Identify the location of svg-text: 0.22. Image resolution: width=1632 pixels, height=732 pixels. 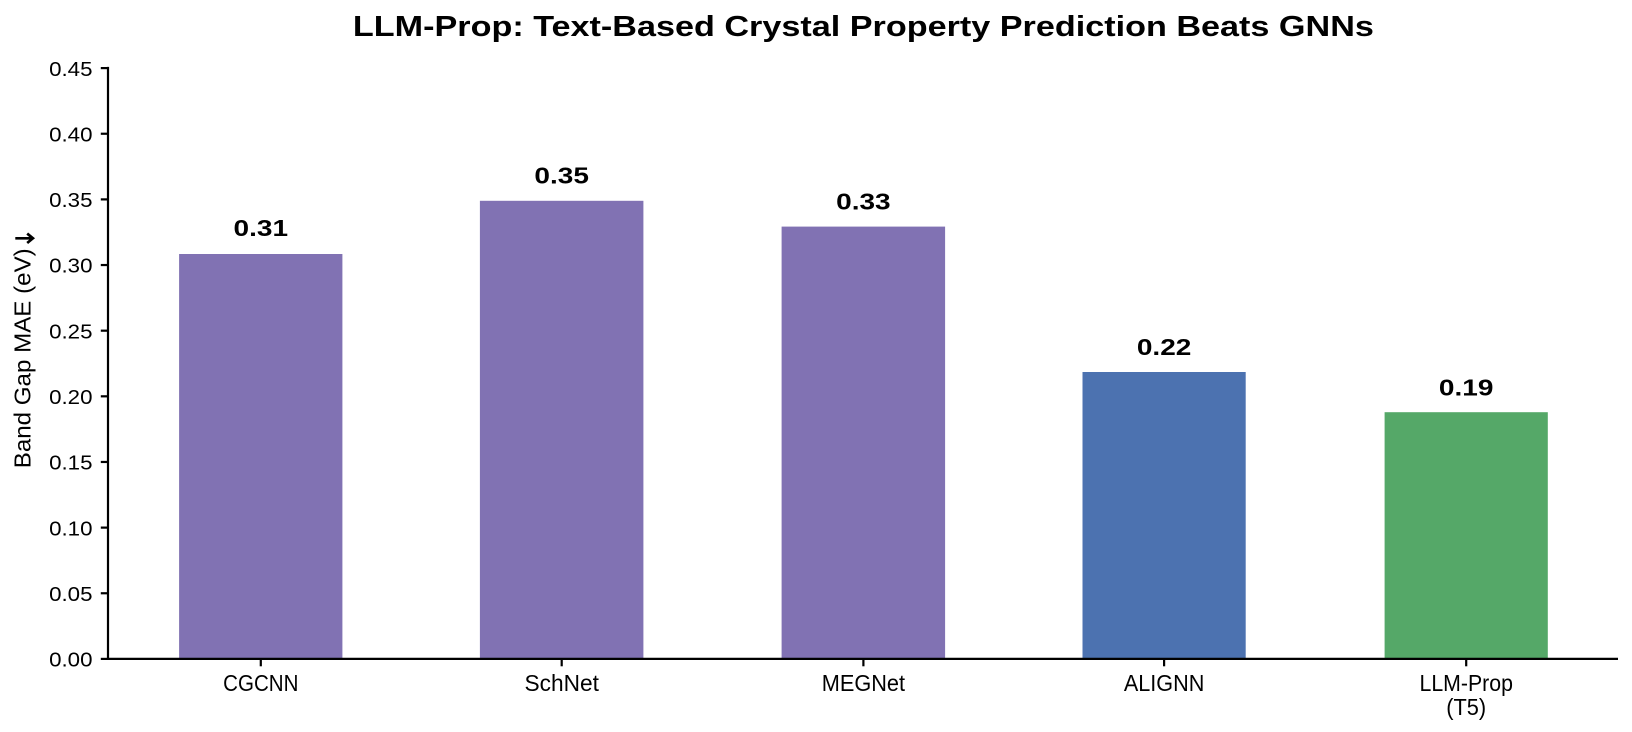
(1164, 347).